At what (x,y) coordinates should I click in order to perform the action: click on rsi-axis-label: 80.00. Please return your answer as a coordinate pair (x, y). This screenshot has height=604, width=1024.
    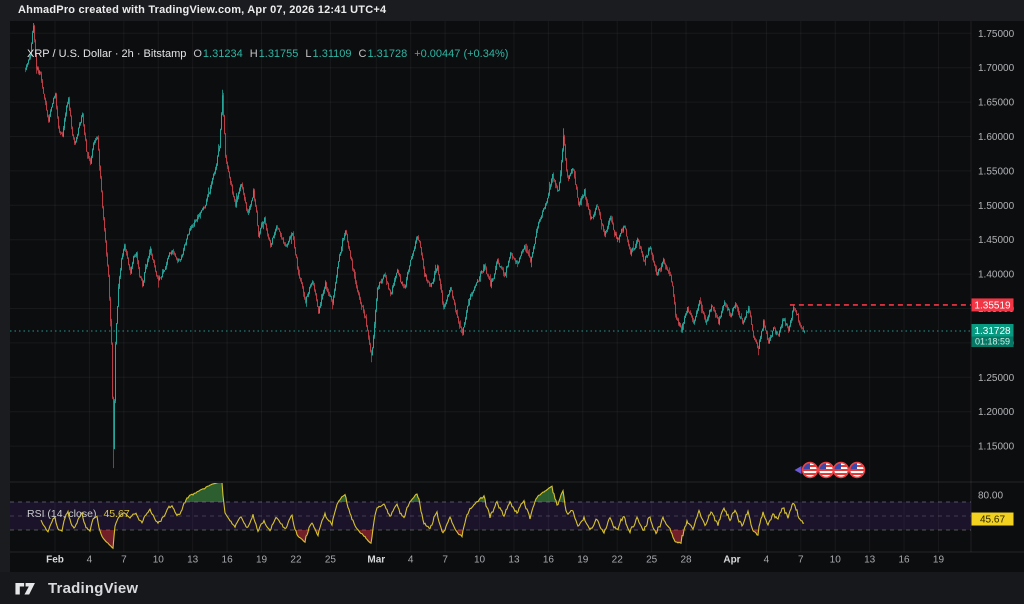
    Looking at the image, I should click on (990, 496).